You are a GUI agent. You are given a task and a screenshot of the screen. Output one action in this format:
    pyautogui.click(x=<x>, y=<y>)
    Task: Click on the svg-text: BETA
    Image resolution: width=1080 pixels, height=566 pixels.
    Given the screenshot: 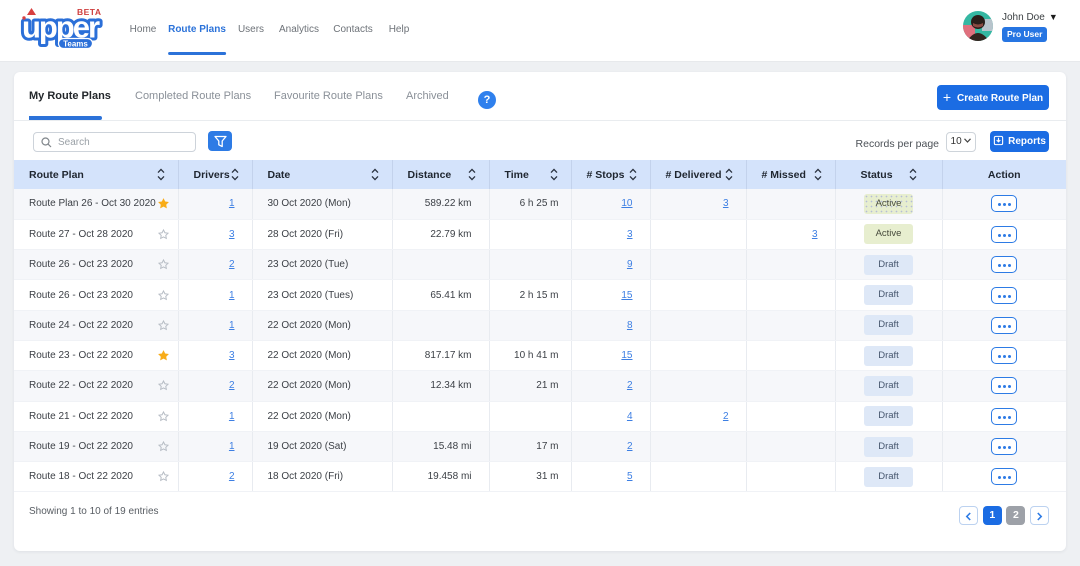 What is the action you would take?
    pyautogui.click(x=89, y=12)
    